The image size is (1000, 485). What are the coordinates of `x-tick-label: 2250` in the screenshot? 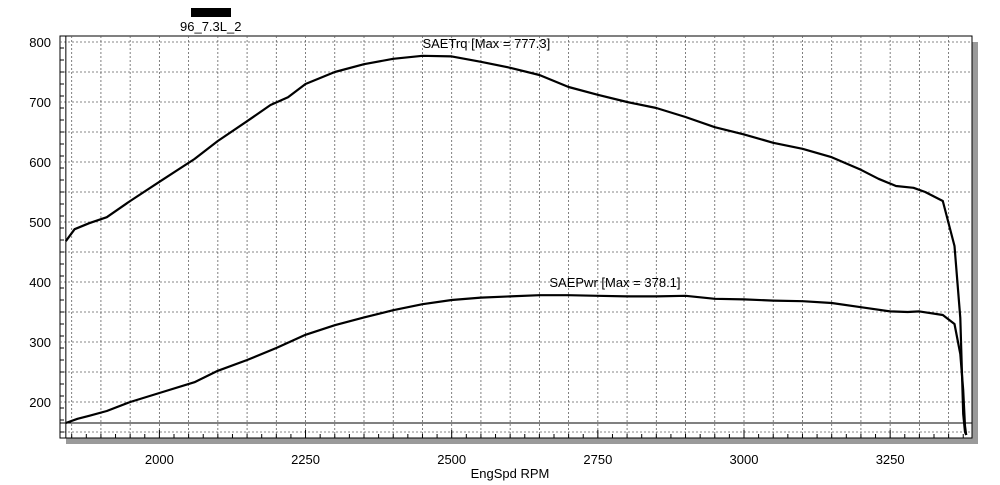 It's located at (305, 459).